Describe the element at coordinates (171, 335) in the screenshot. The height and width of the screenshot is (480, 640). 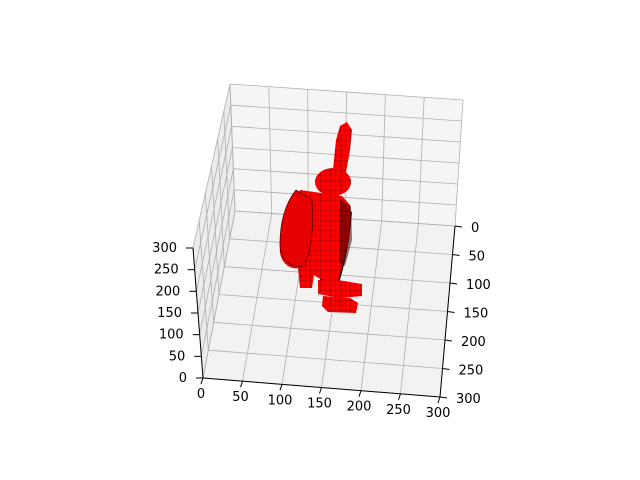
I see `z-tick-label: 100` at that location.